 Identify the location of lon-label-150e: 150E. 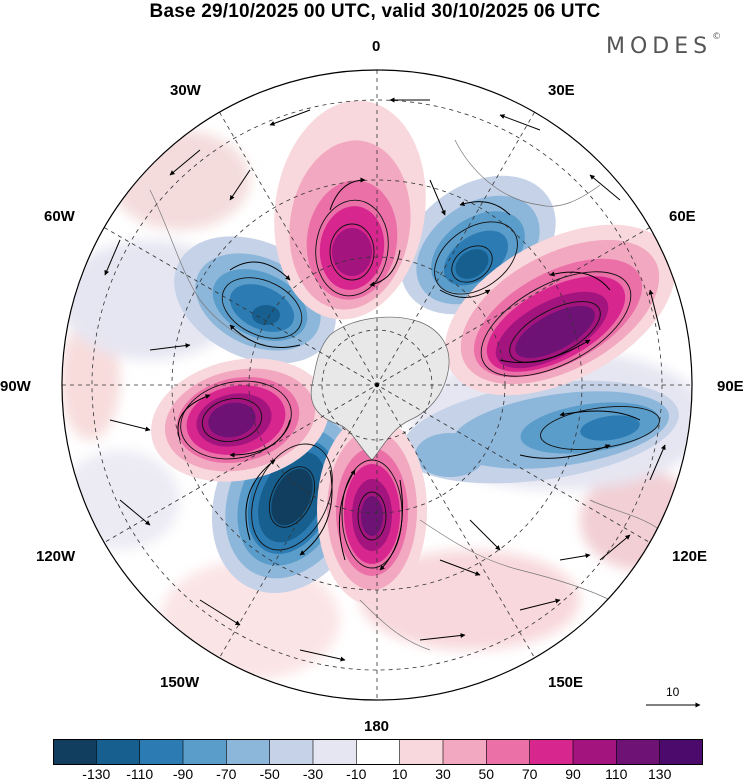
(566, 682).